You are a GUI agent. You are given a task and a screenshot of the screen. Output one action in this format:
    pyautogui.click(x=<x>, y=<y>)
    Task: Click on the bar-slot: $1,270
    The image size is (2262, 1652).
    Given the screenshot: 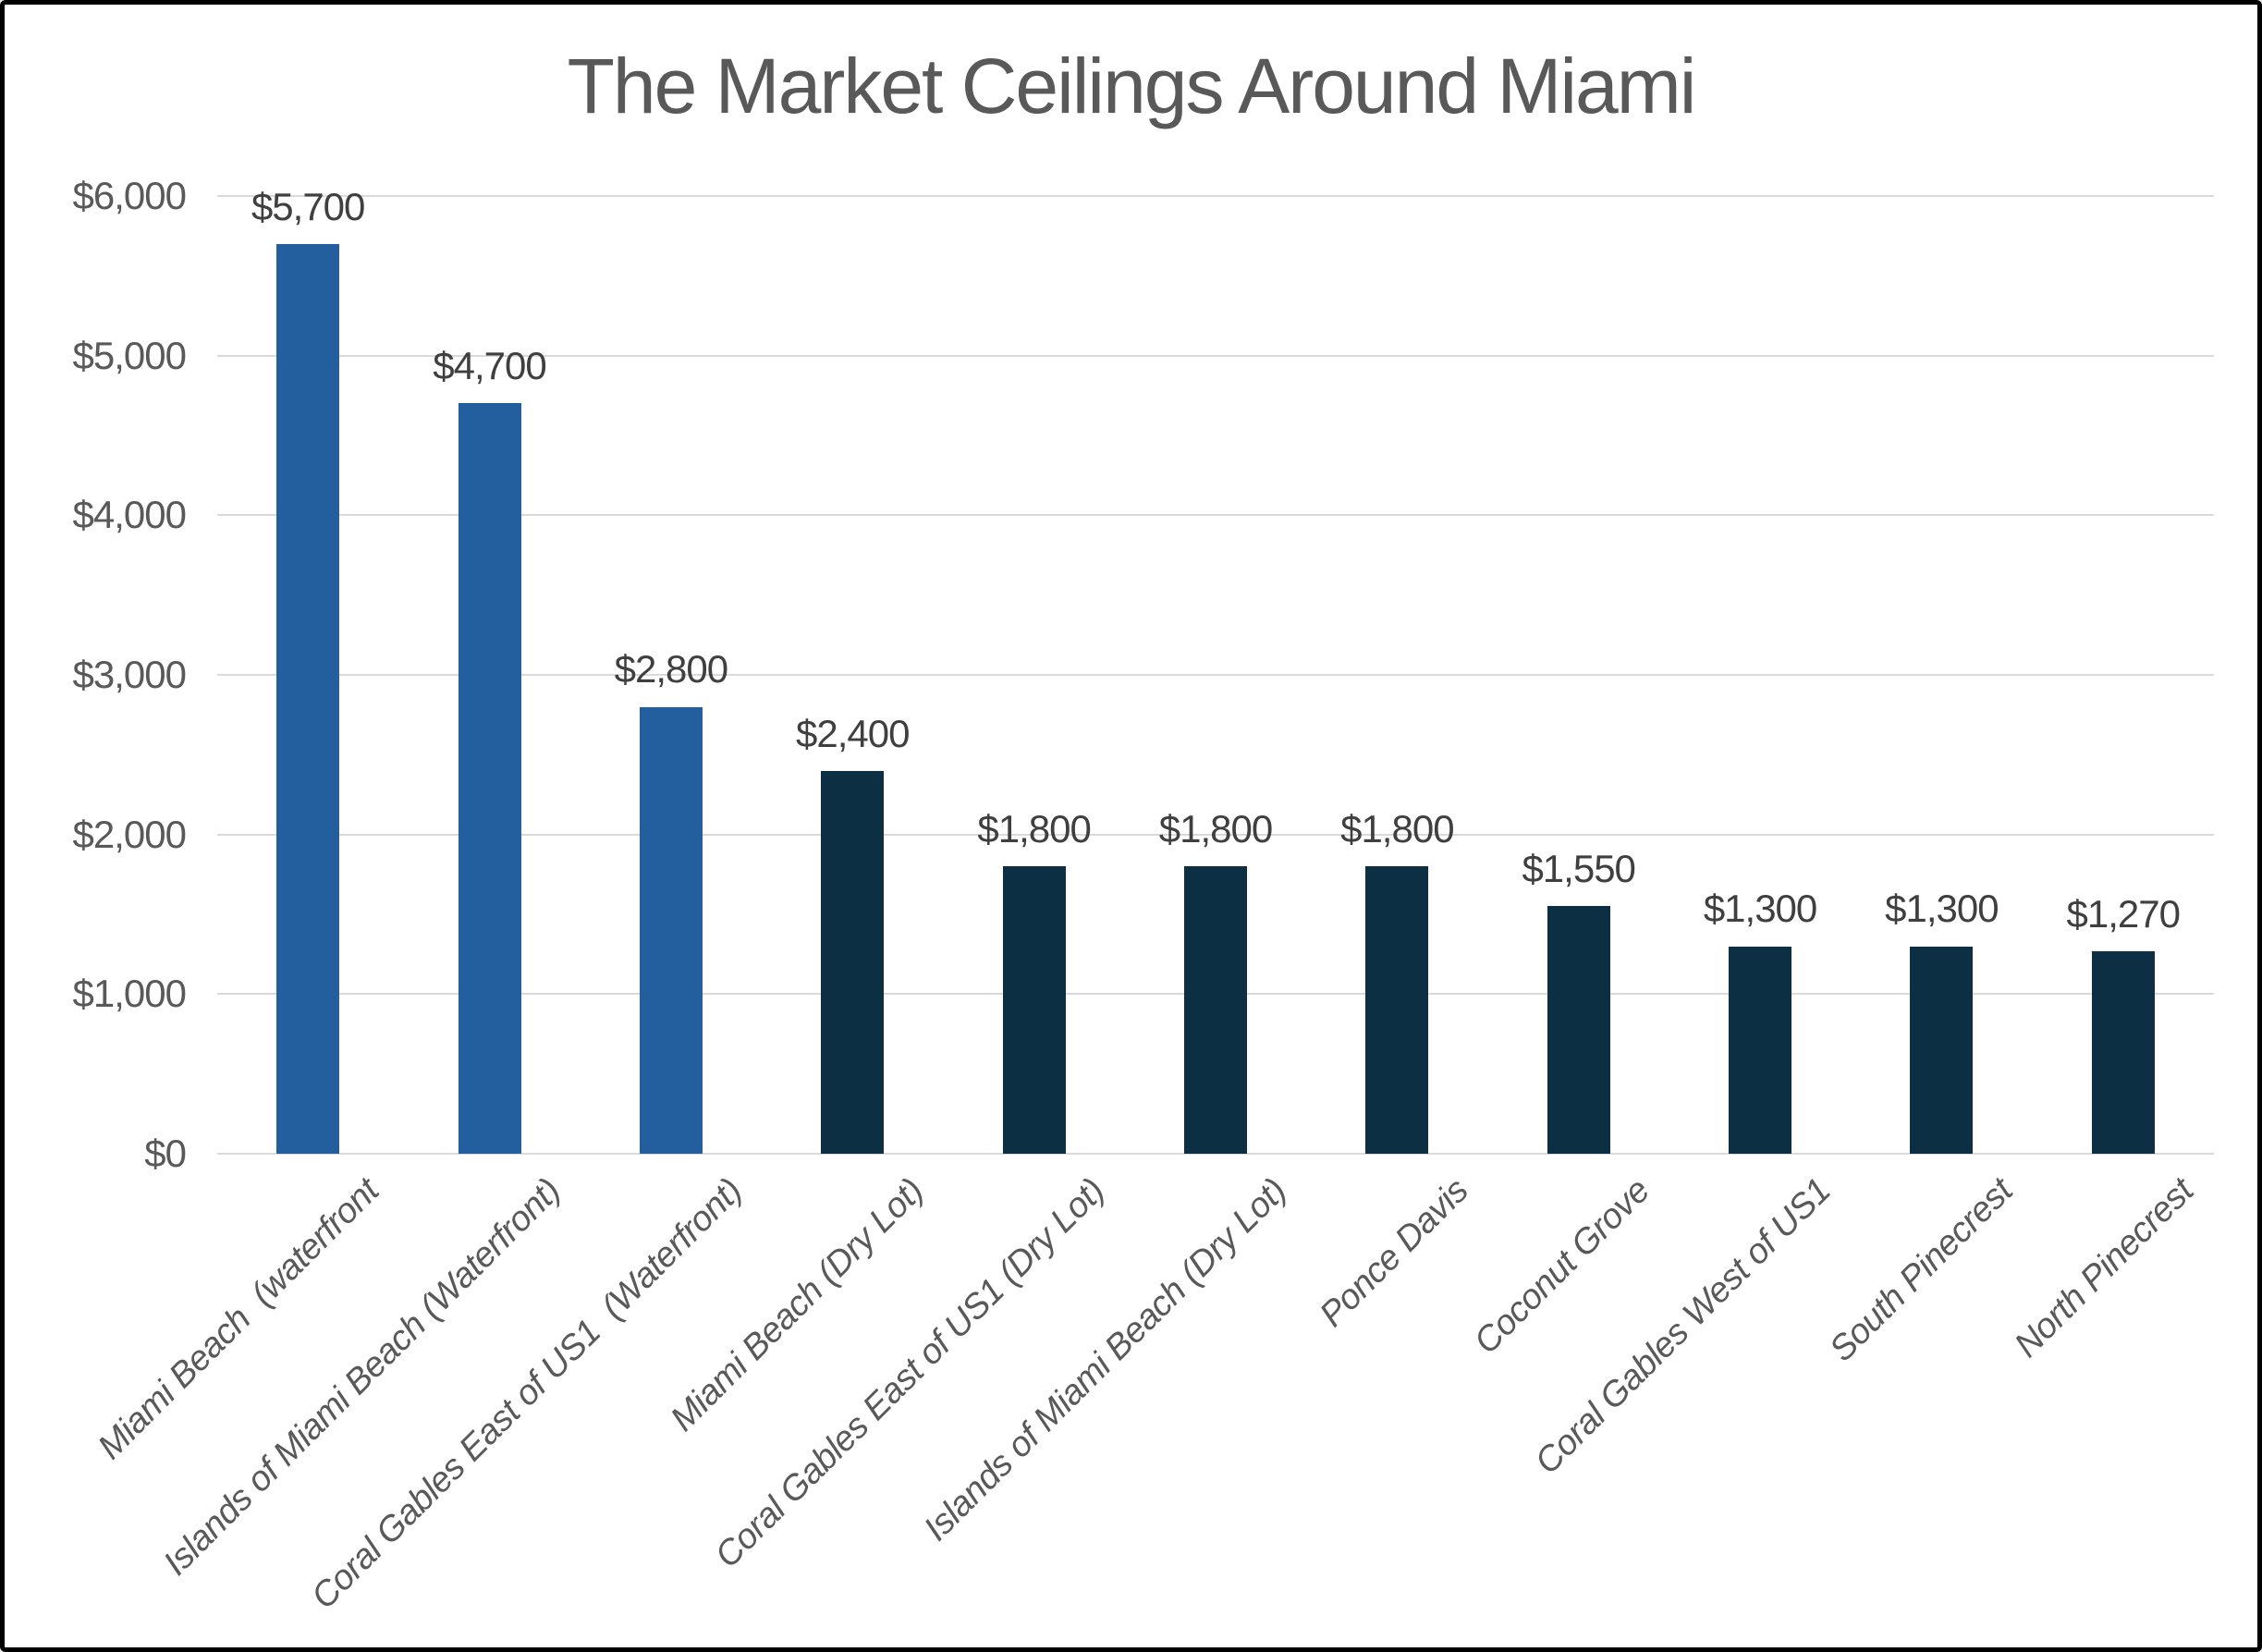 What is the action you would take?
    pyautogui.click(x=2124, y=675)
    